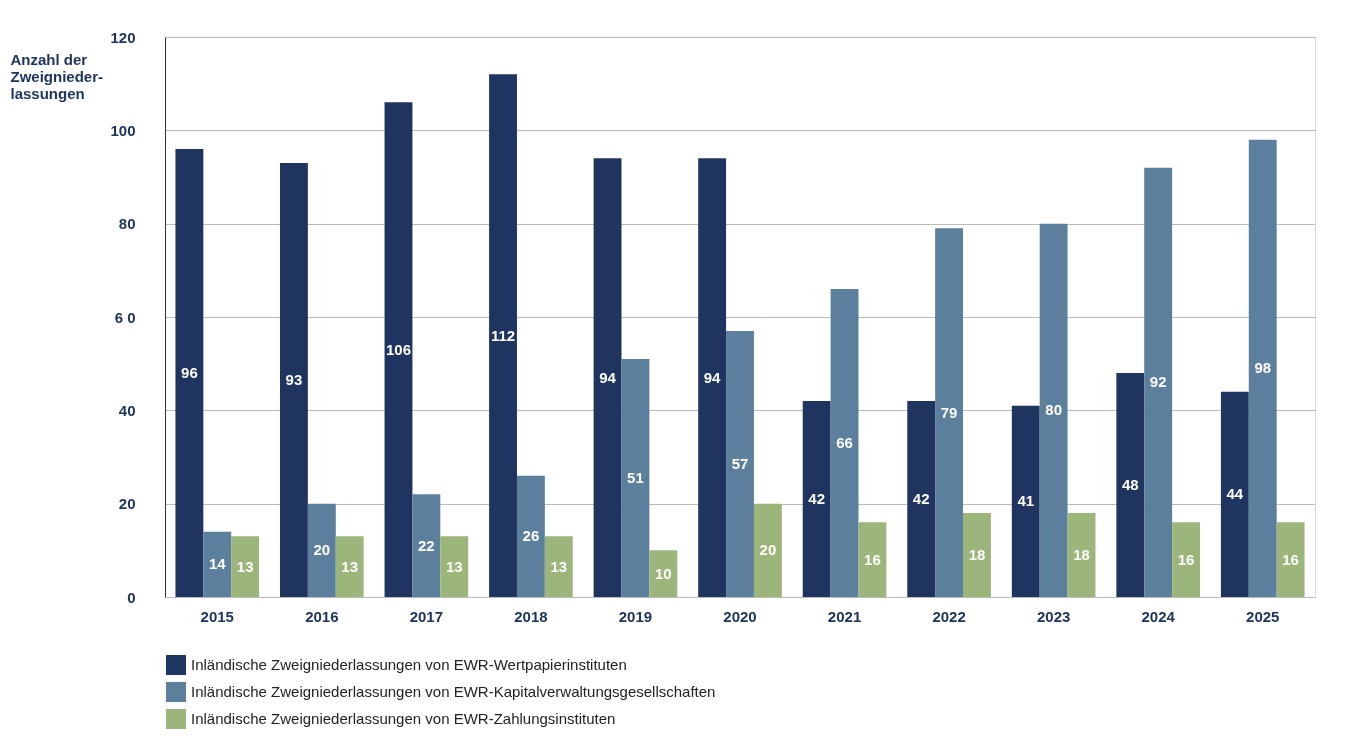 This screenshot has height=745, width=1360. I want to click on y-tick-label: 120, so click(123, 37).